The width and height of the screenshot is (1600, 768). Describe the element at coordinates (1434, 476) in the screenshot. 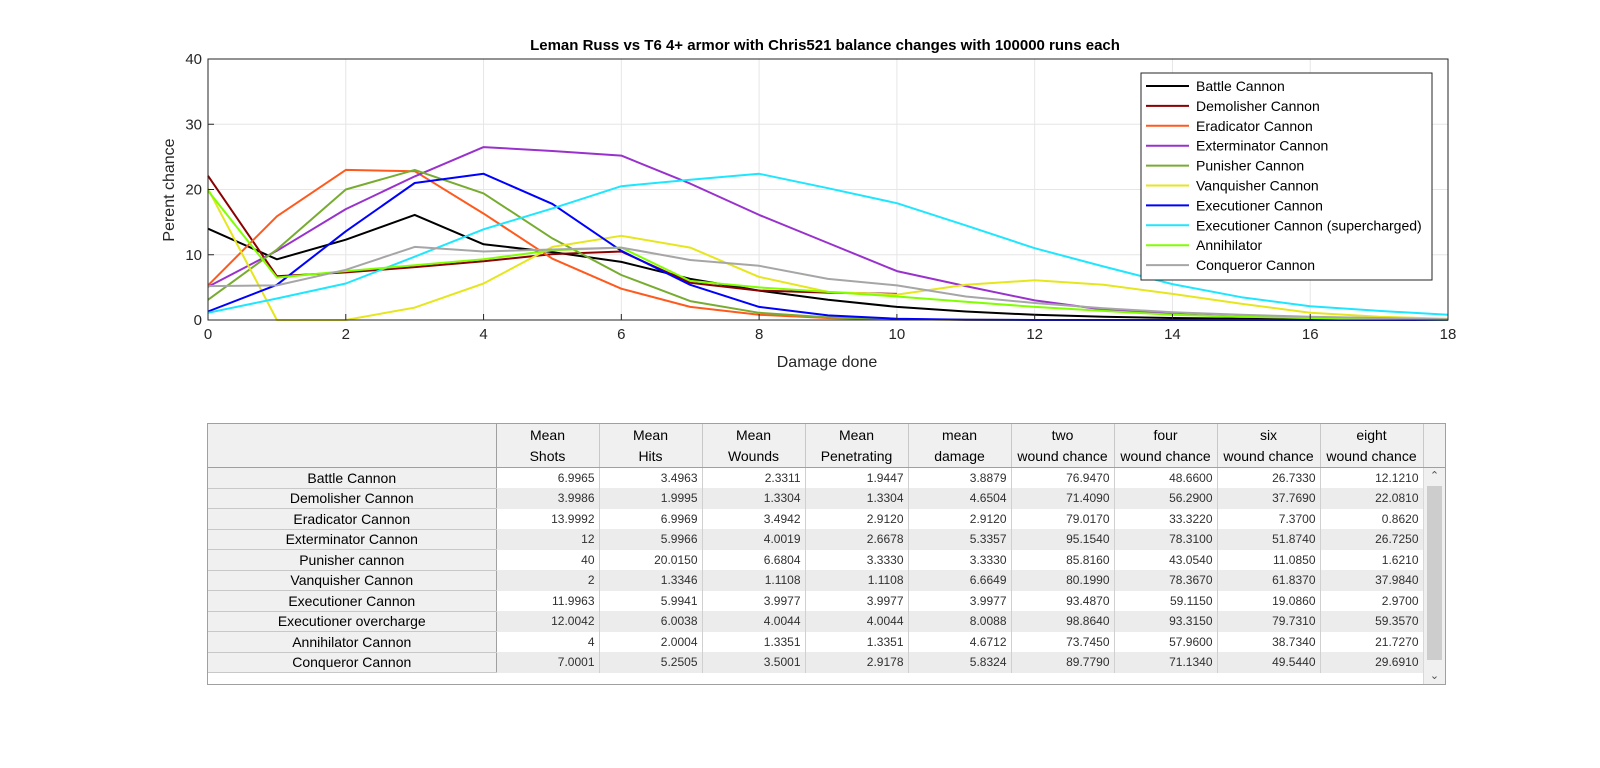

I see `scroll-up-arrow-icon: ⌃` at that location.